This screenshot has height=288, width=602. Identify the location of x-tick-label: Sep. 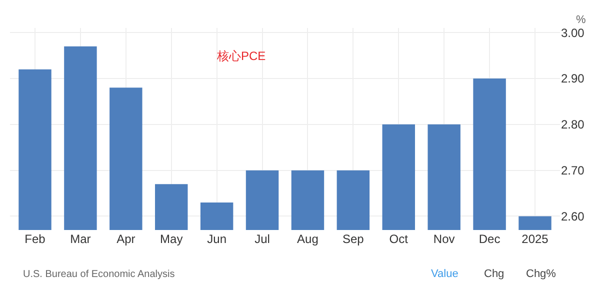
(353, 239).